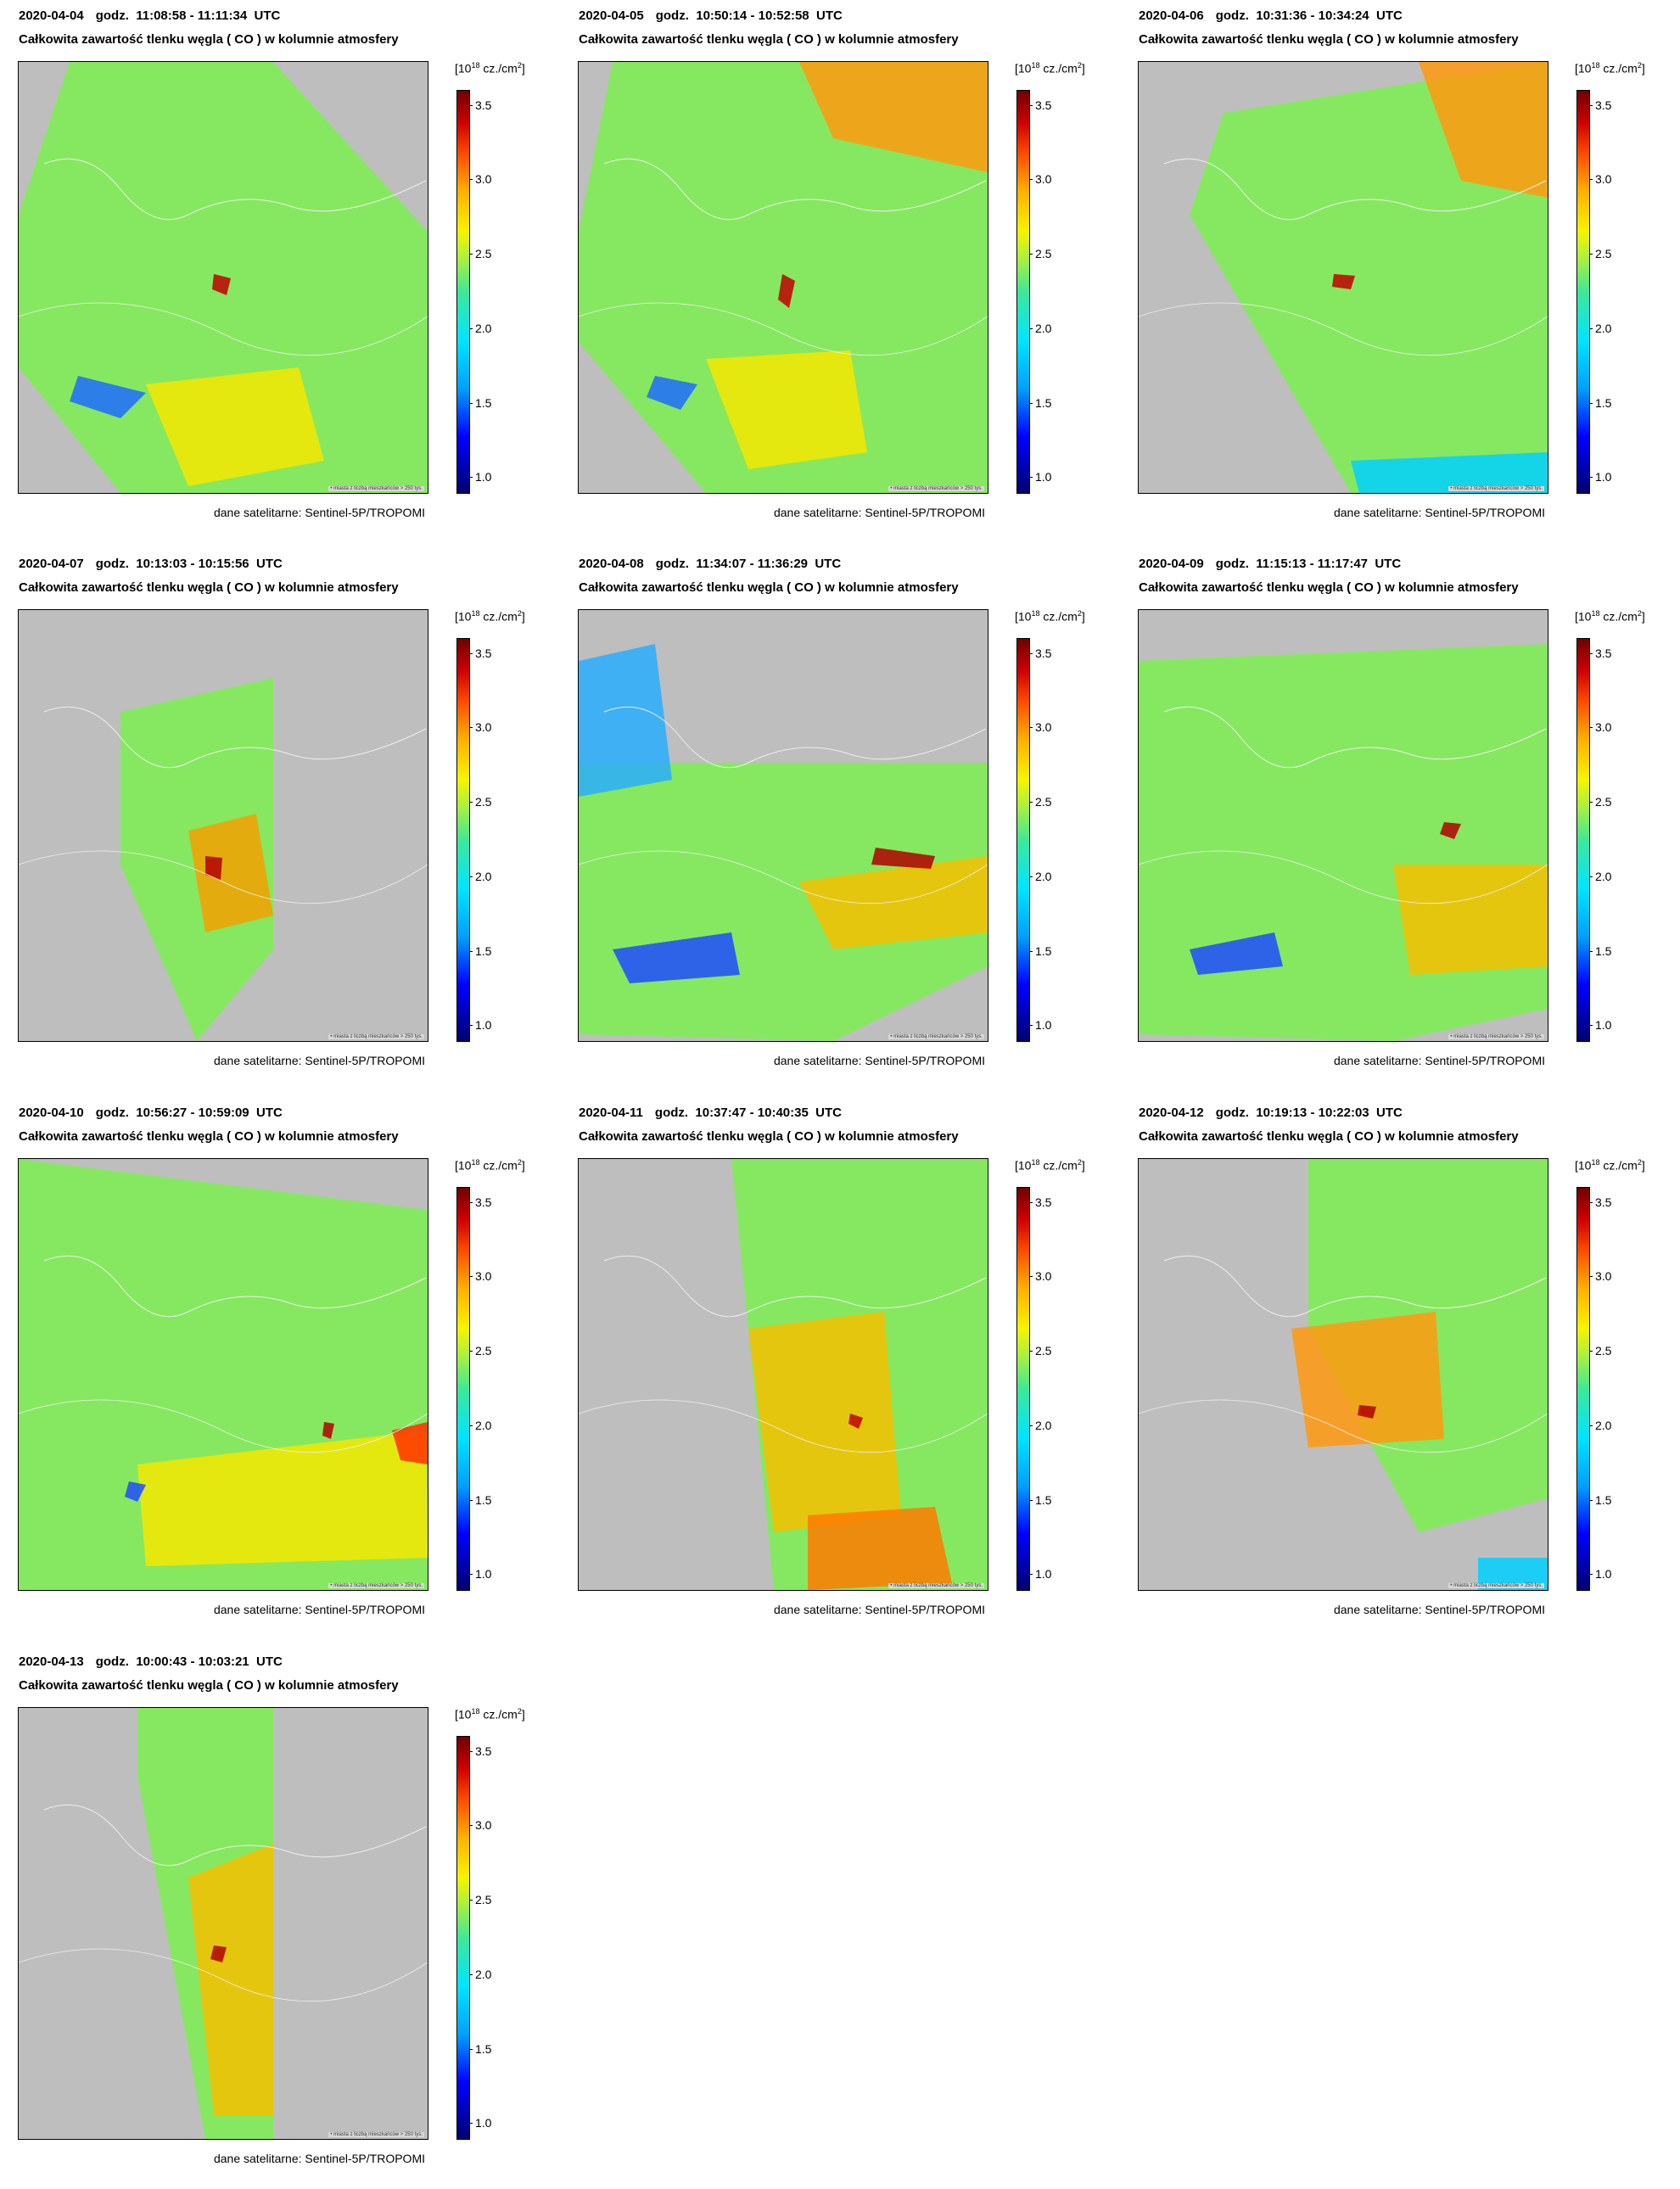 Image resolution: width=1680 pixels, height=2189 pixels. I want to click on panel-date: 2020-04-08, so click(611, 564).